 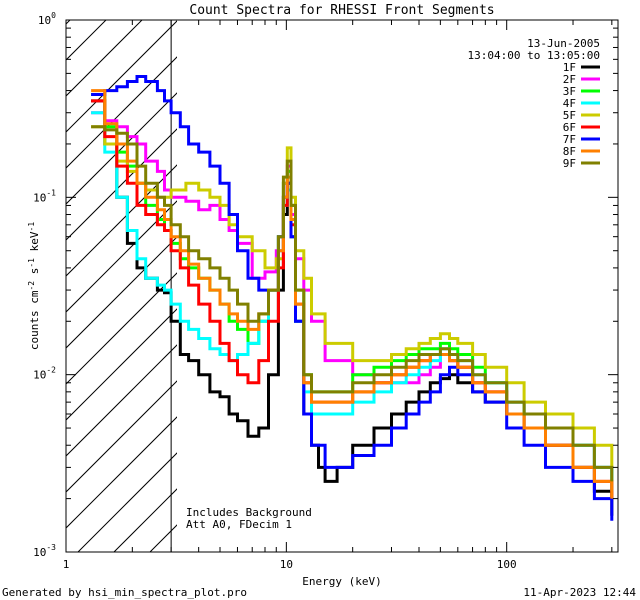 What do you see at coordinates (569, 151) in the screenshot?
I see `legend-label-8F: 8F` at bounding box center [569, 151].